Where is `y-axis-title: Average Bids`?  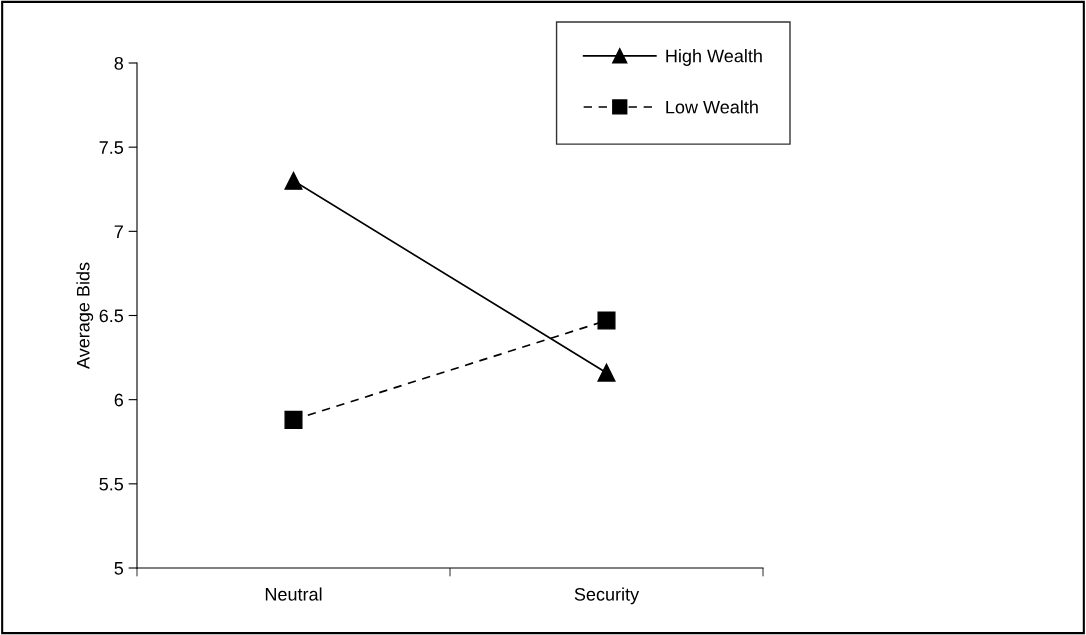
y-axis-title: Average Bids is located at coordinates (85, 315).